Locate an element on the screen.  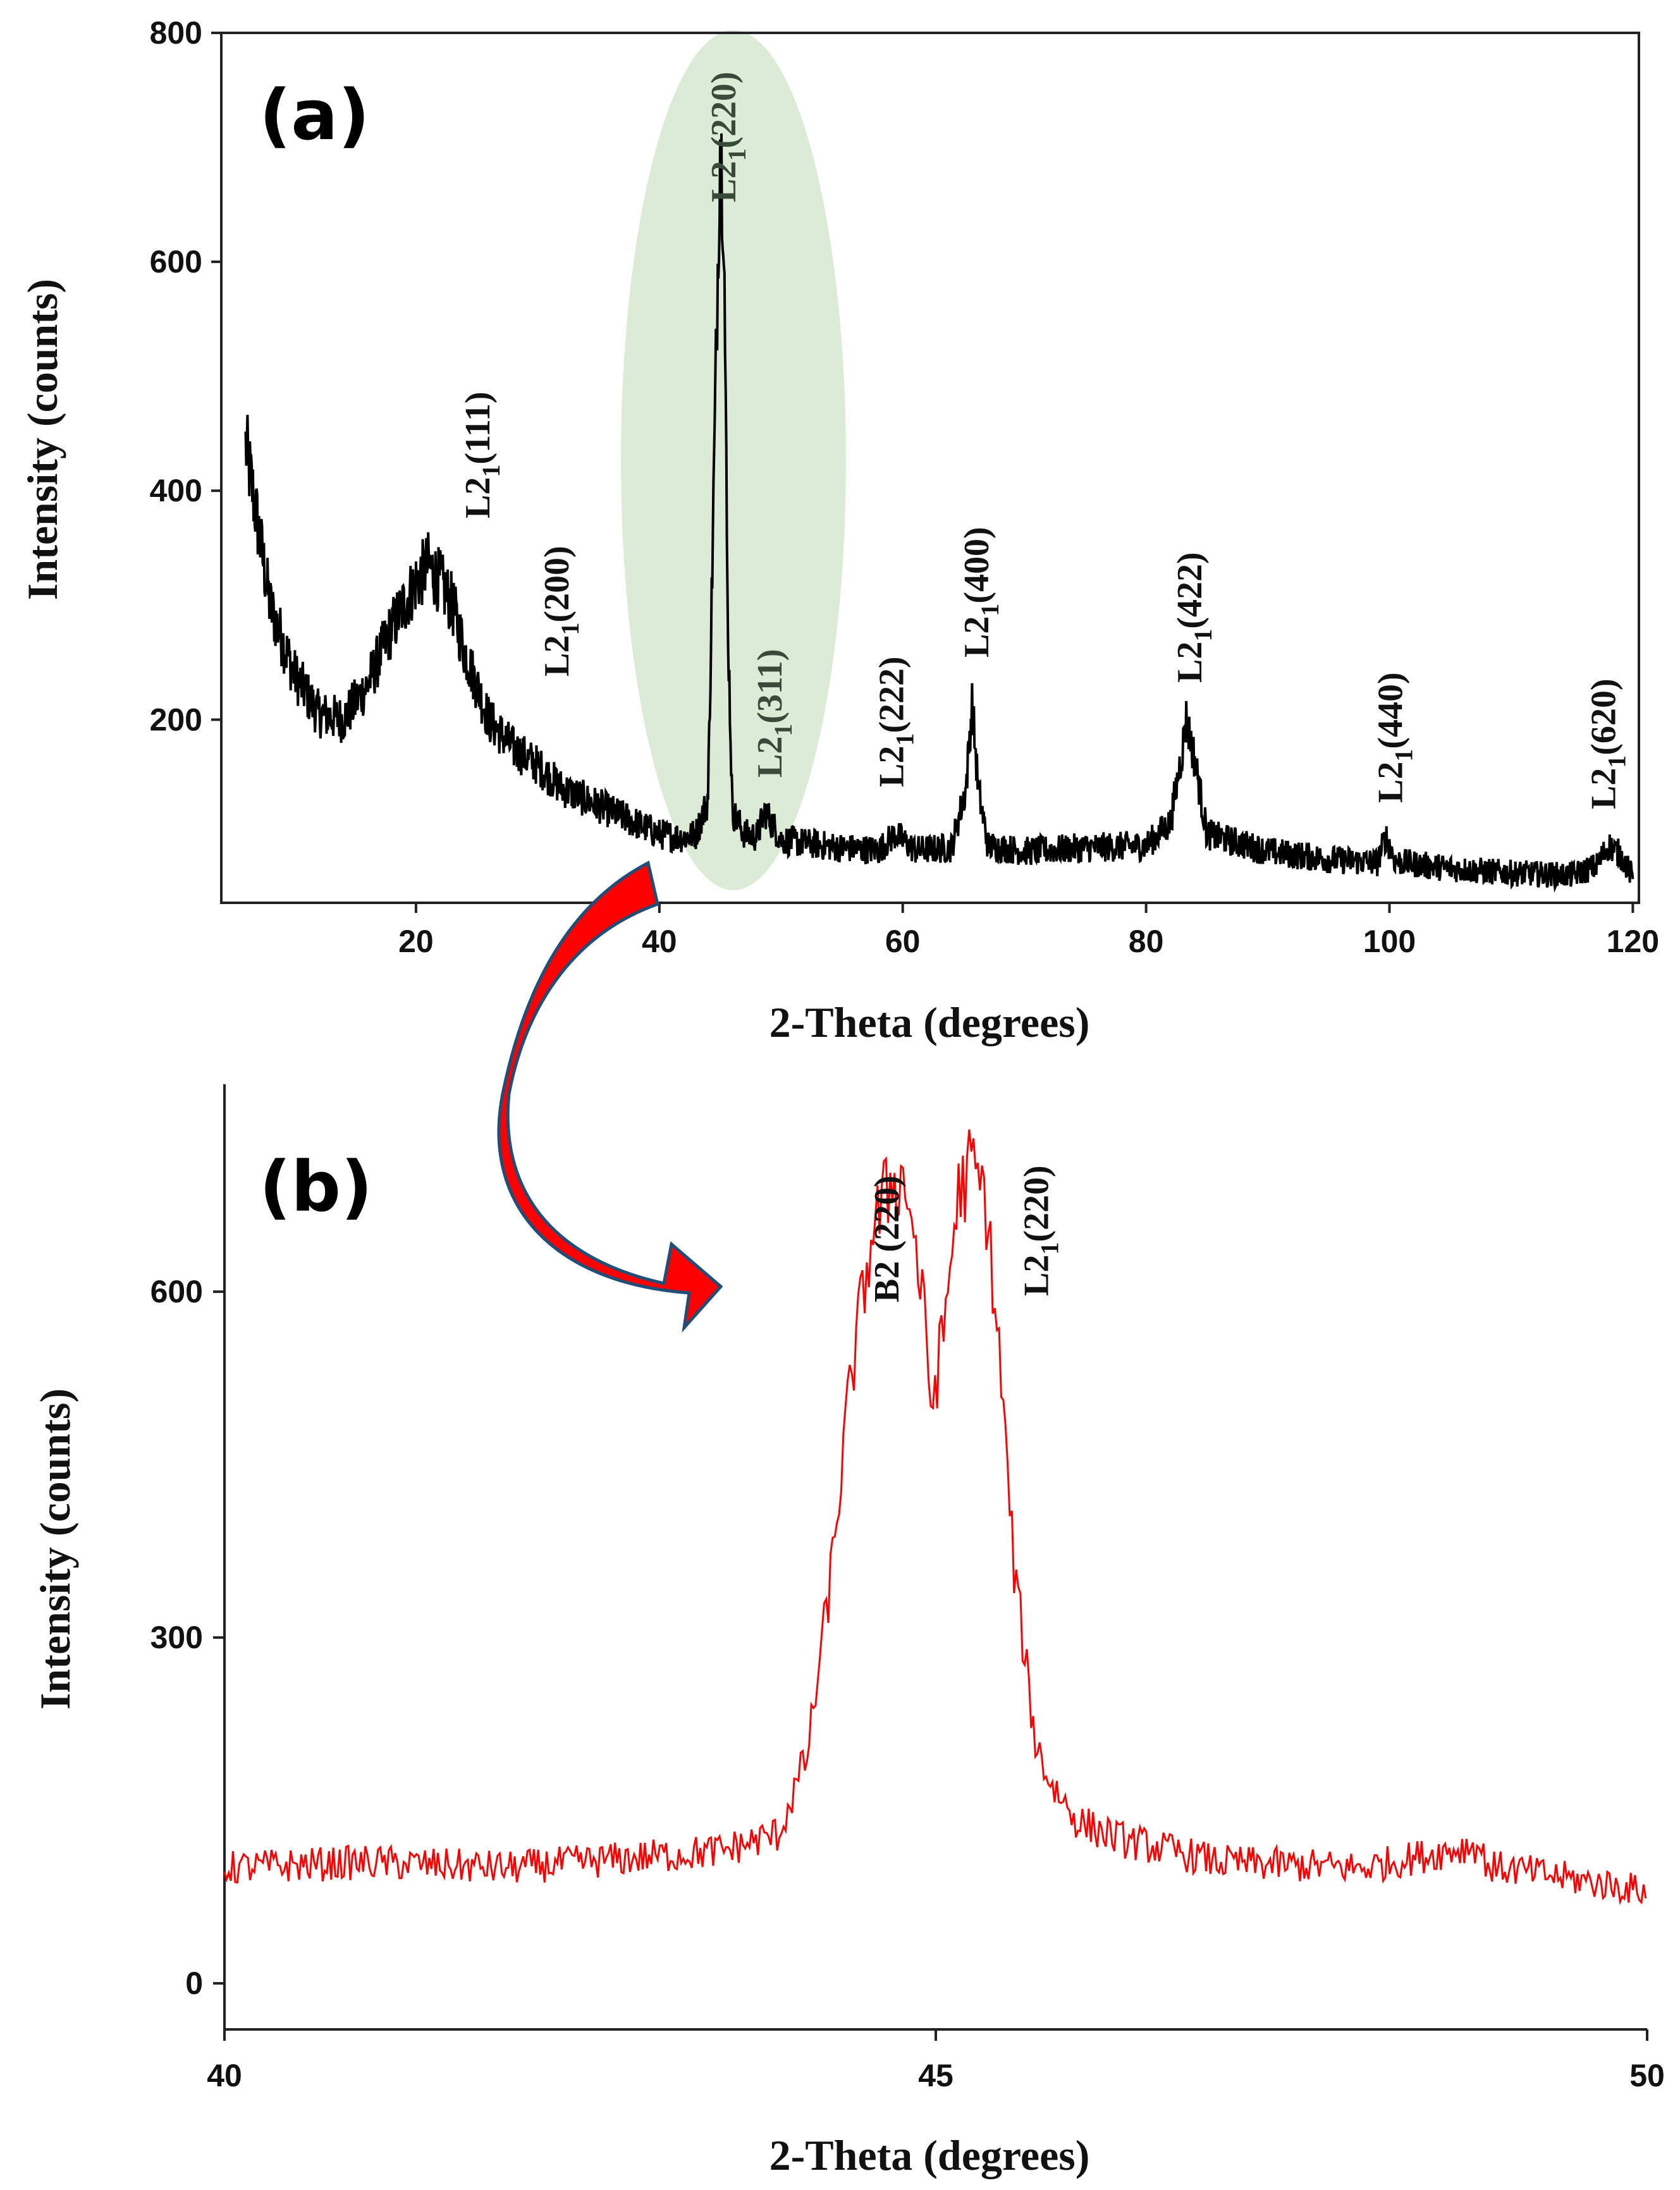
y-tick-label-a: 400 is located at coordinates (176, 490).